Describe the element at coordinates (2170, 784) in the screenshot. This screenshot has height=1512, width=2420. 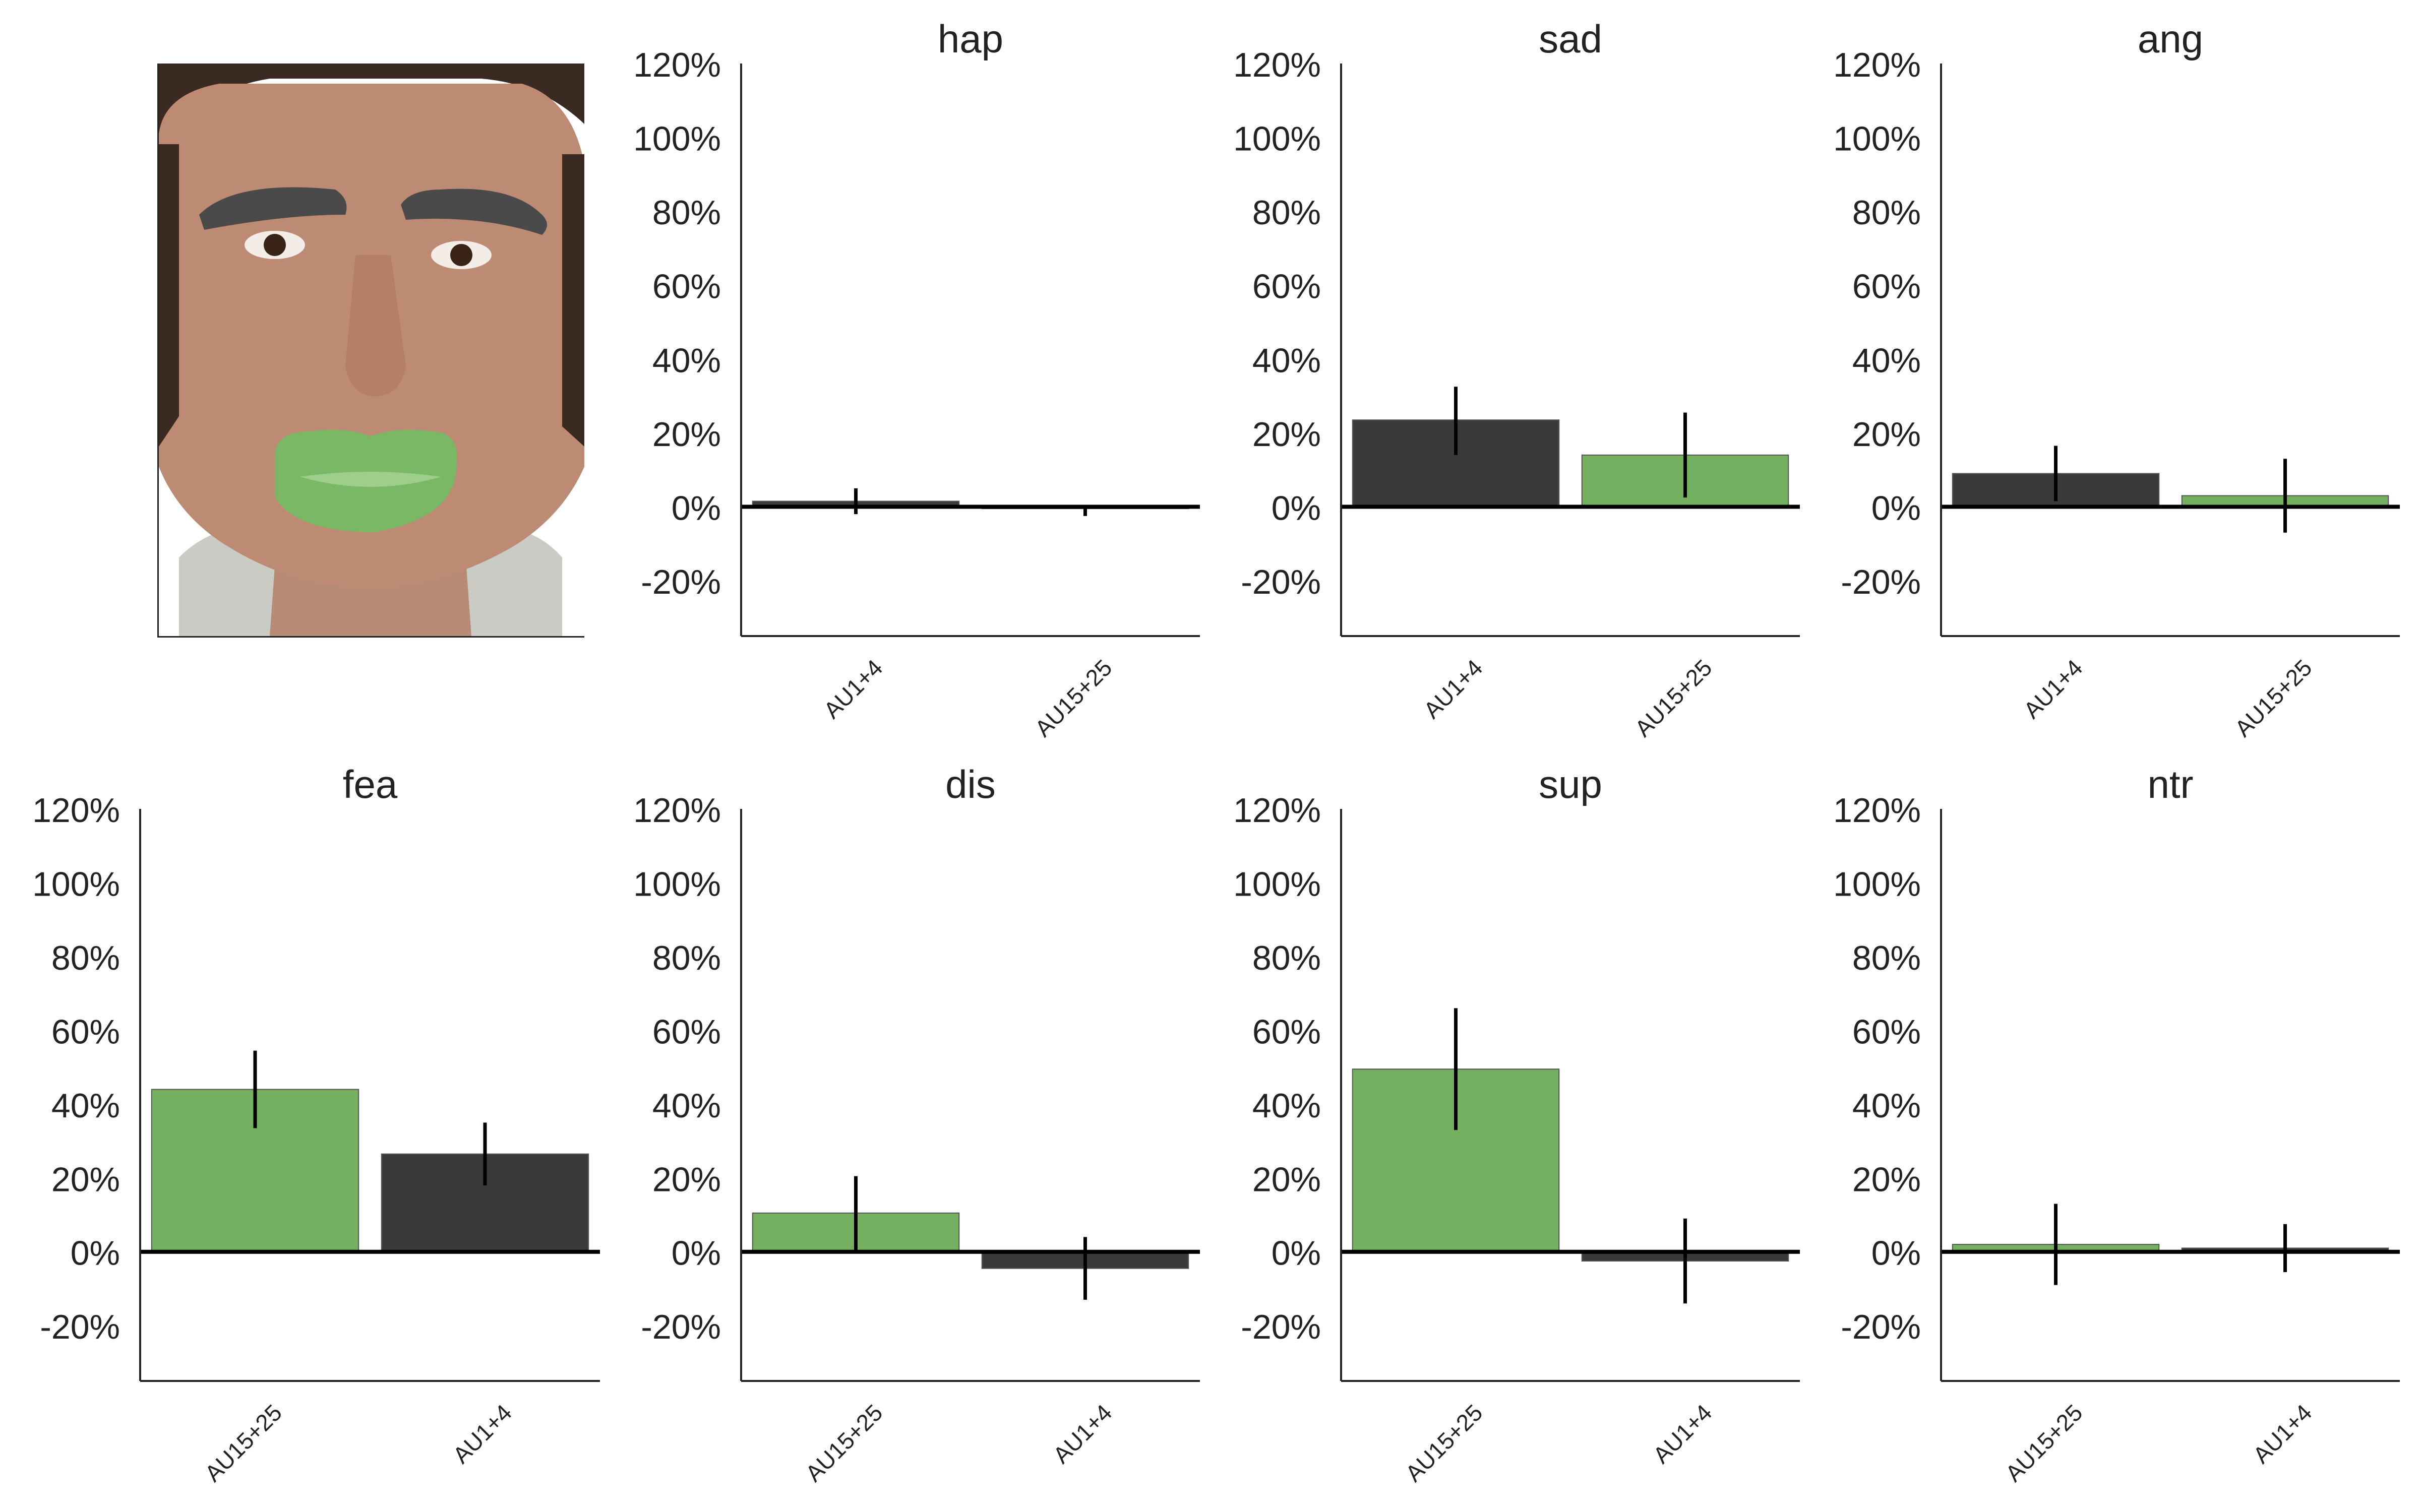
I see `chart-title: ntr` at that location.